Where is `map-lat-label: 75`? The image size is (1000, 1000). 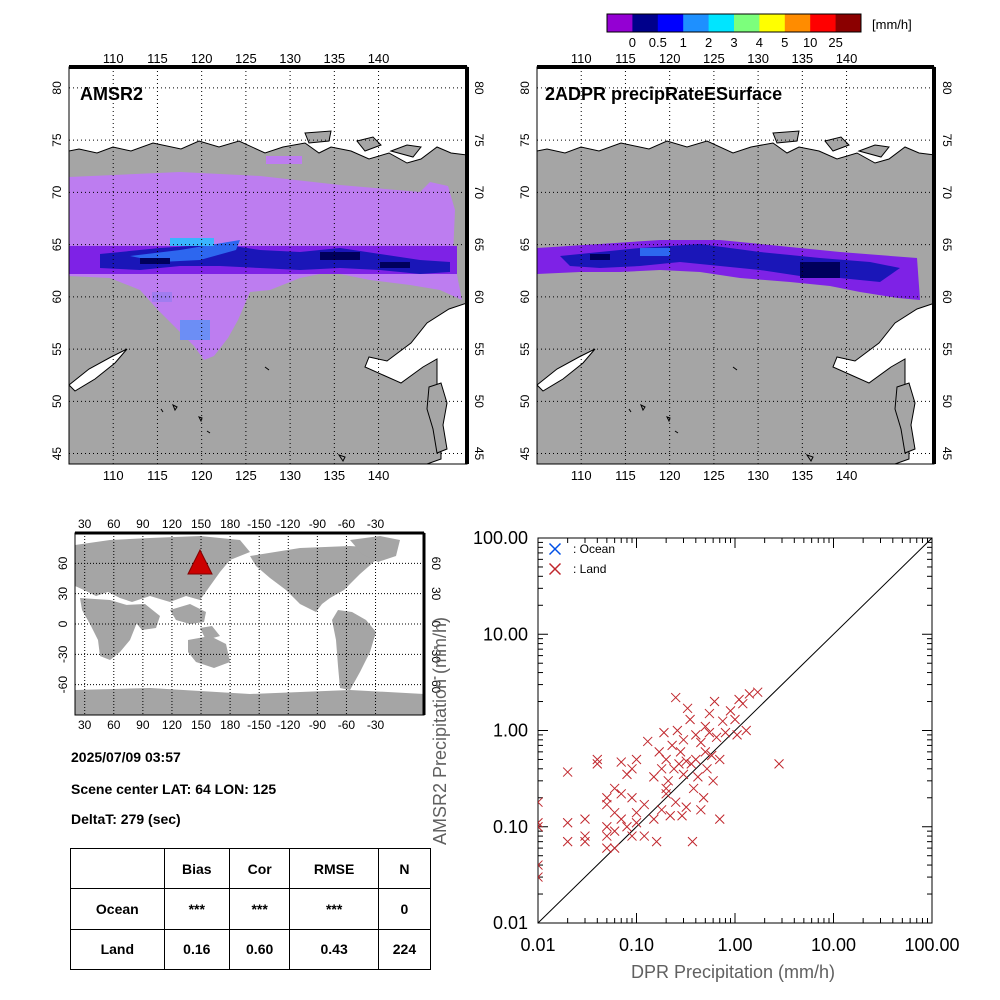
map-lat-label: 75 is located at coordinates (479, 140).